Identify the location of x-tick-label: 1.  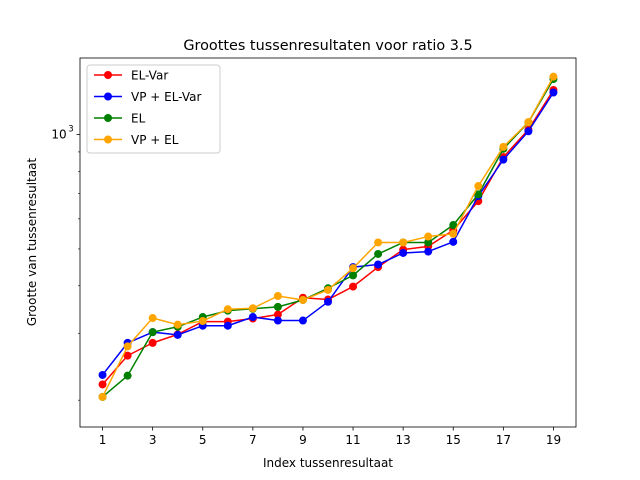
(103, 440).